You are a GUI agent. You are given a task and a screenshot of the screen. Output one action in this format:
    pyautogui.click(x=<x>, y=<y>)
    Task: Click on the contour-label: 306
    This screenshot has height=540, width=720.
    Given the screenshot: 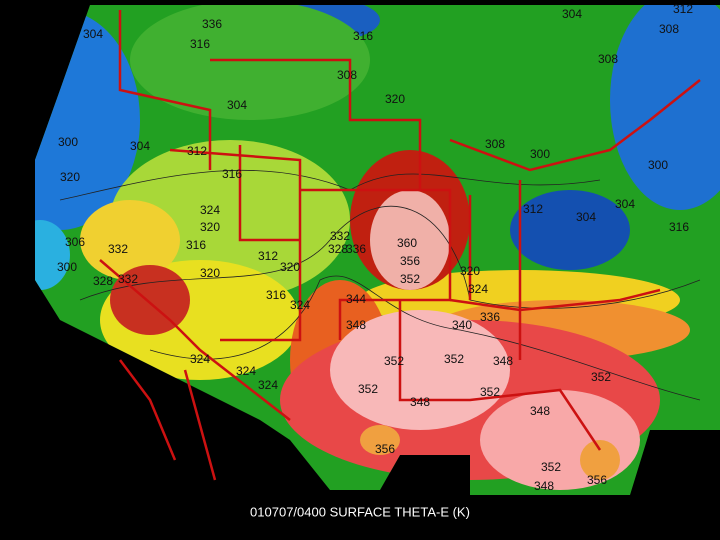 What is the action you would take?
    pyautogui.click(x=75, y=242)
    